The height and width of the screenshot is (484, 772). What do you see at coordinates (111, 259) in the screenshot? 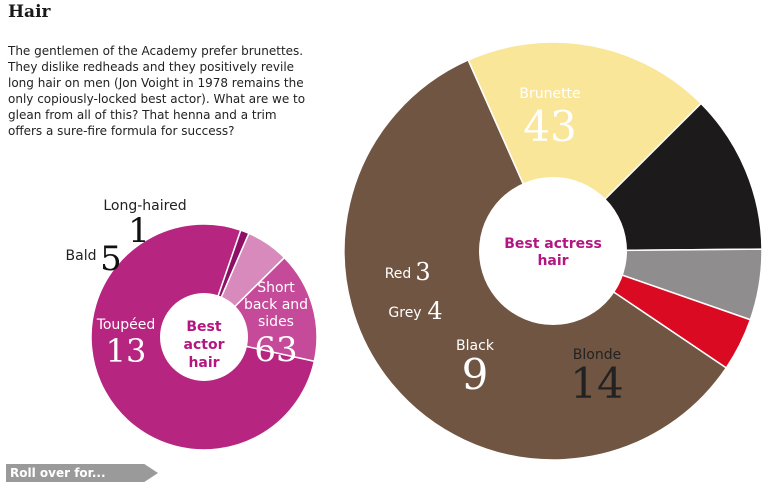
I see `actor-value-bald: 5` at bounding box center [111, 259].